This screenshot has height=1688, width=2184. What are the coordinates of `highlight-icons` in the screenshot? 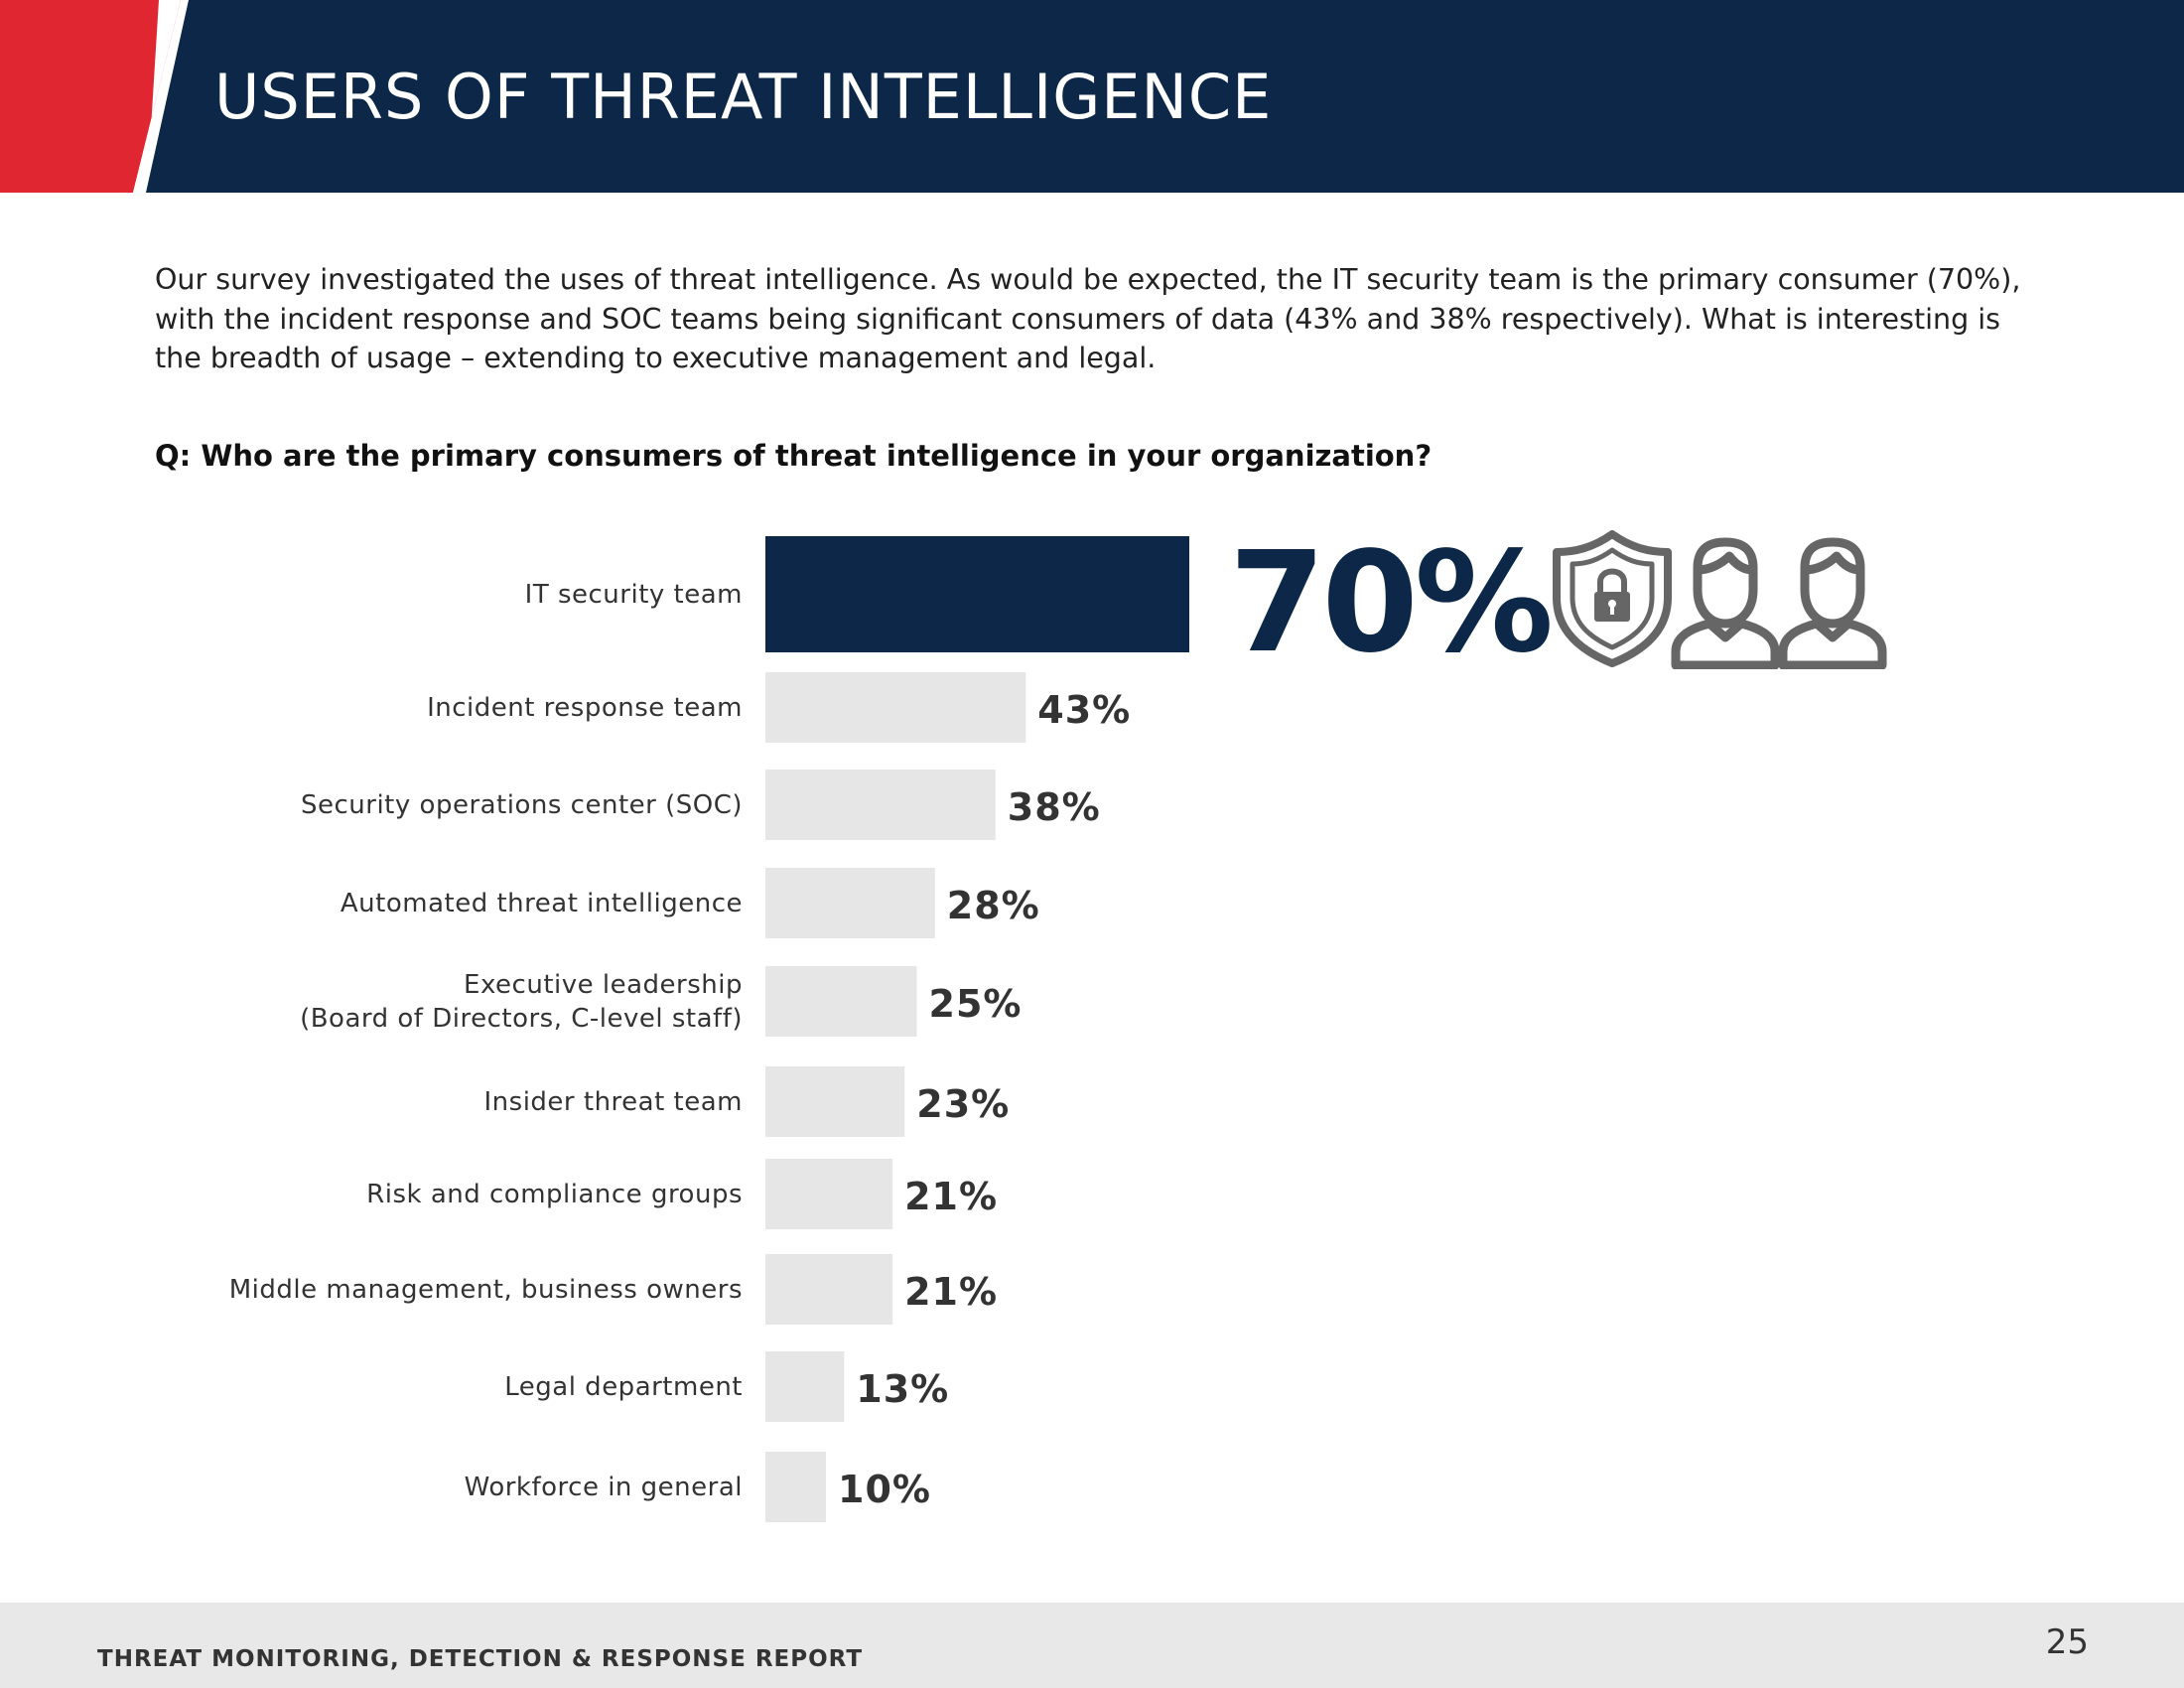 It's located at (1721, 600).